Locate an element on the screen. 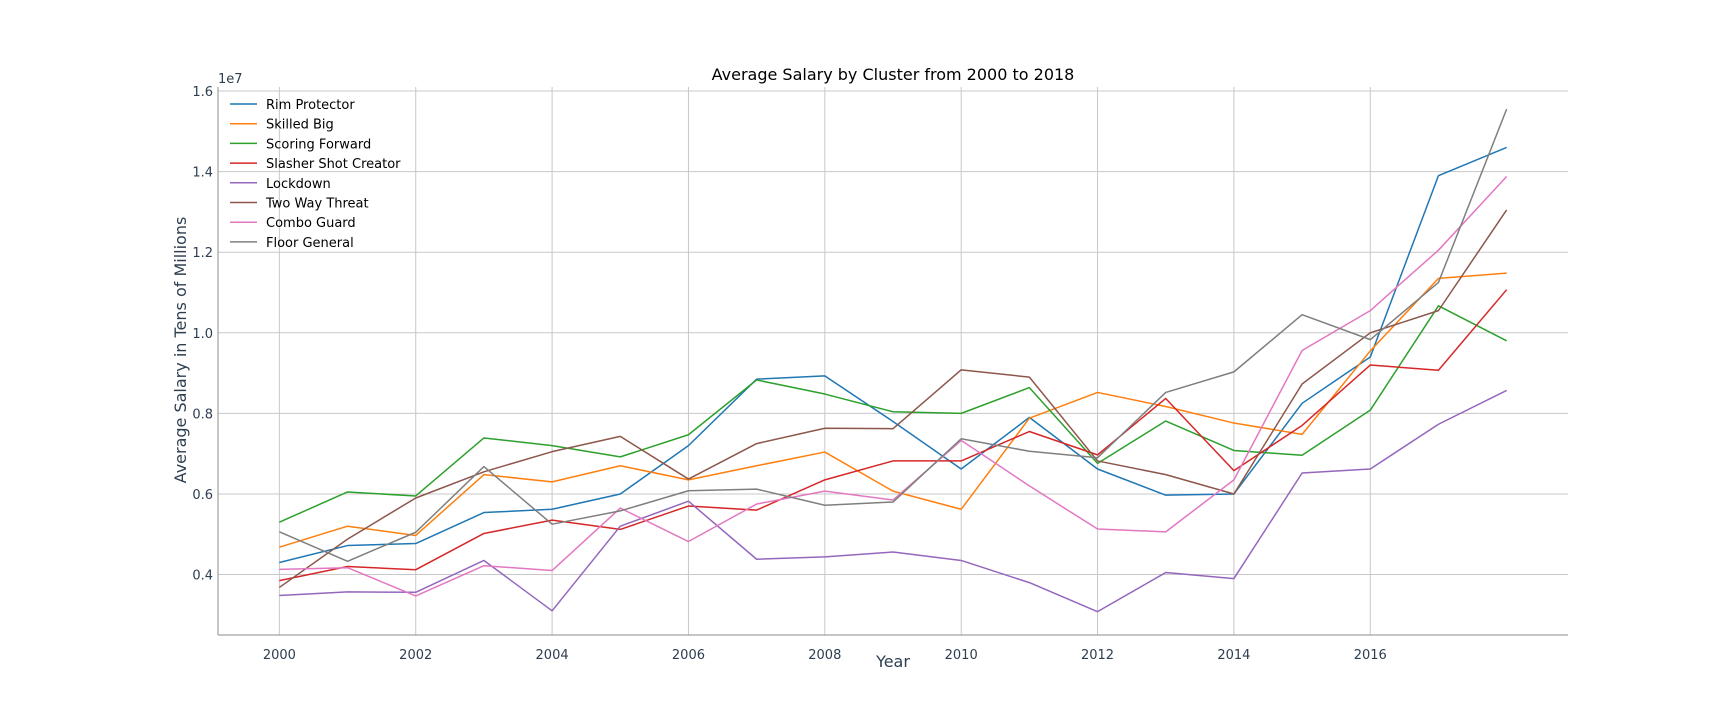 This screenshot has width=1728, height=720. y-tick-label: 1.0 is located at coordinates (202, 334).